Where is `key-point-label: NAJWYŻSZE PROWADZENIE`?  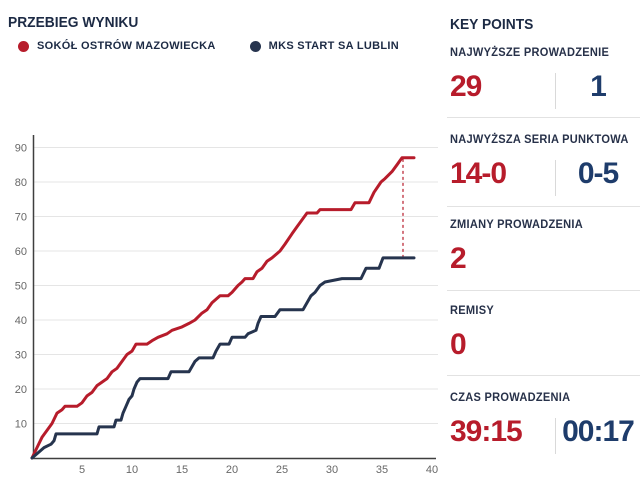 key-point-label: NAJWYŻSZE PROWADZENIE is located at coordinates (530, 52).